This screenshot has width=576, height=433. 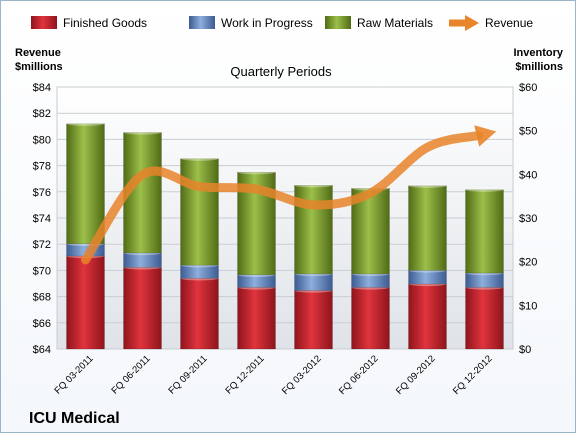 I want to click on left-axis-ticks: $64 $66 $68 $70 $72 $74 $76 $78 $80 $82 $84, so click(x=42, y=219).